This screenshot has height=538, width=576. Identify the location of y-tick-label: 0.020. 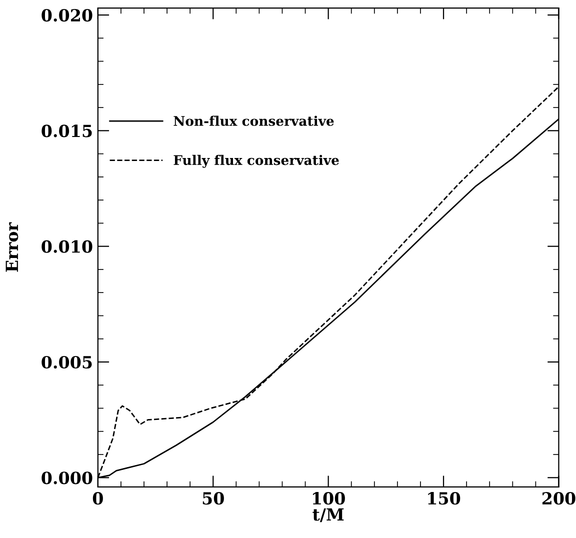
(67, 15).